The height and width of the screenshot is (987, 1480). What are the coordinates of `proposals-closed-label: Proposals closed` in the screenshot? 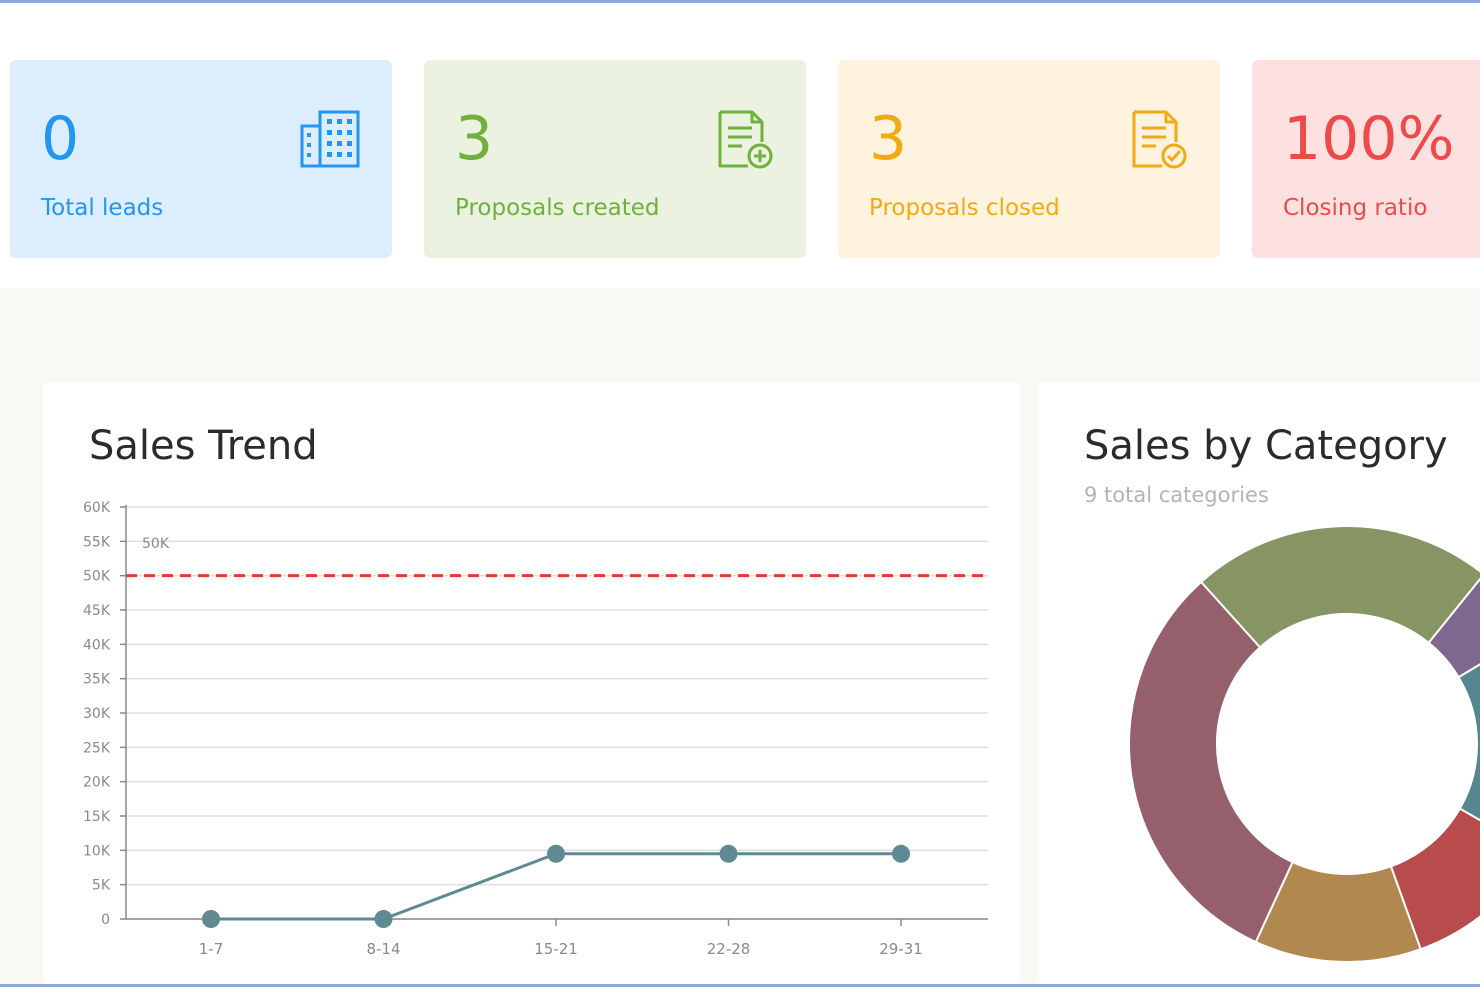 It's located at (964, 208).